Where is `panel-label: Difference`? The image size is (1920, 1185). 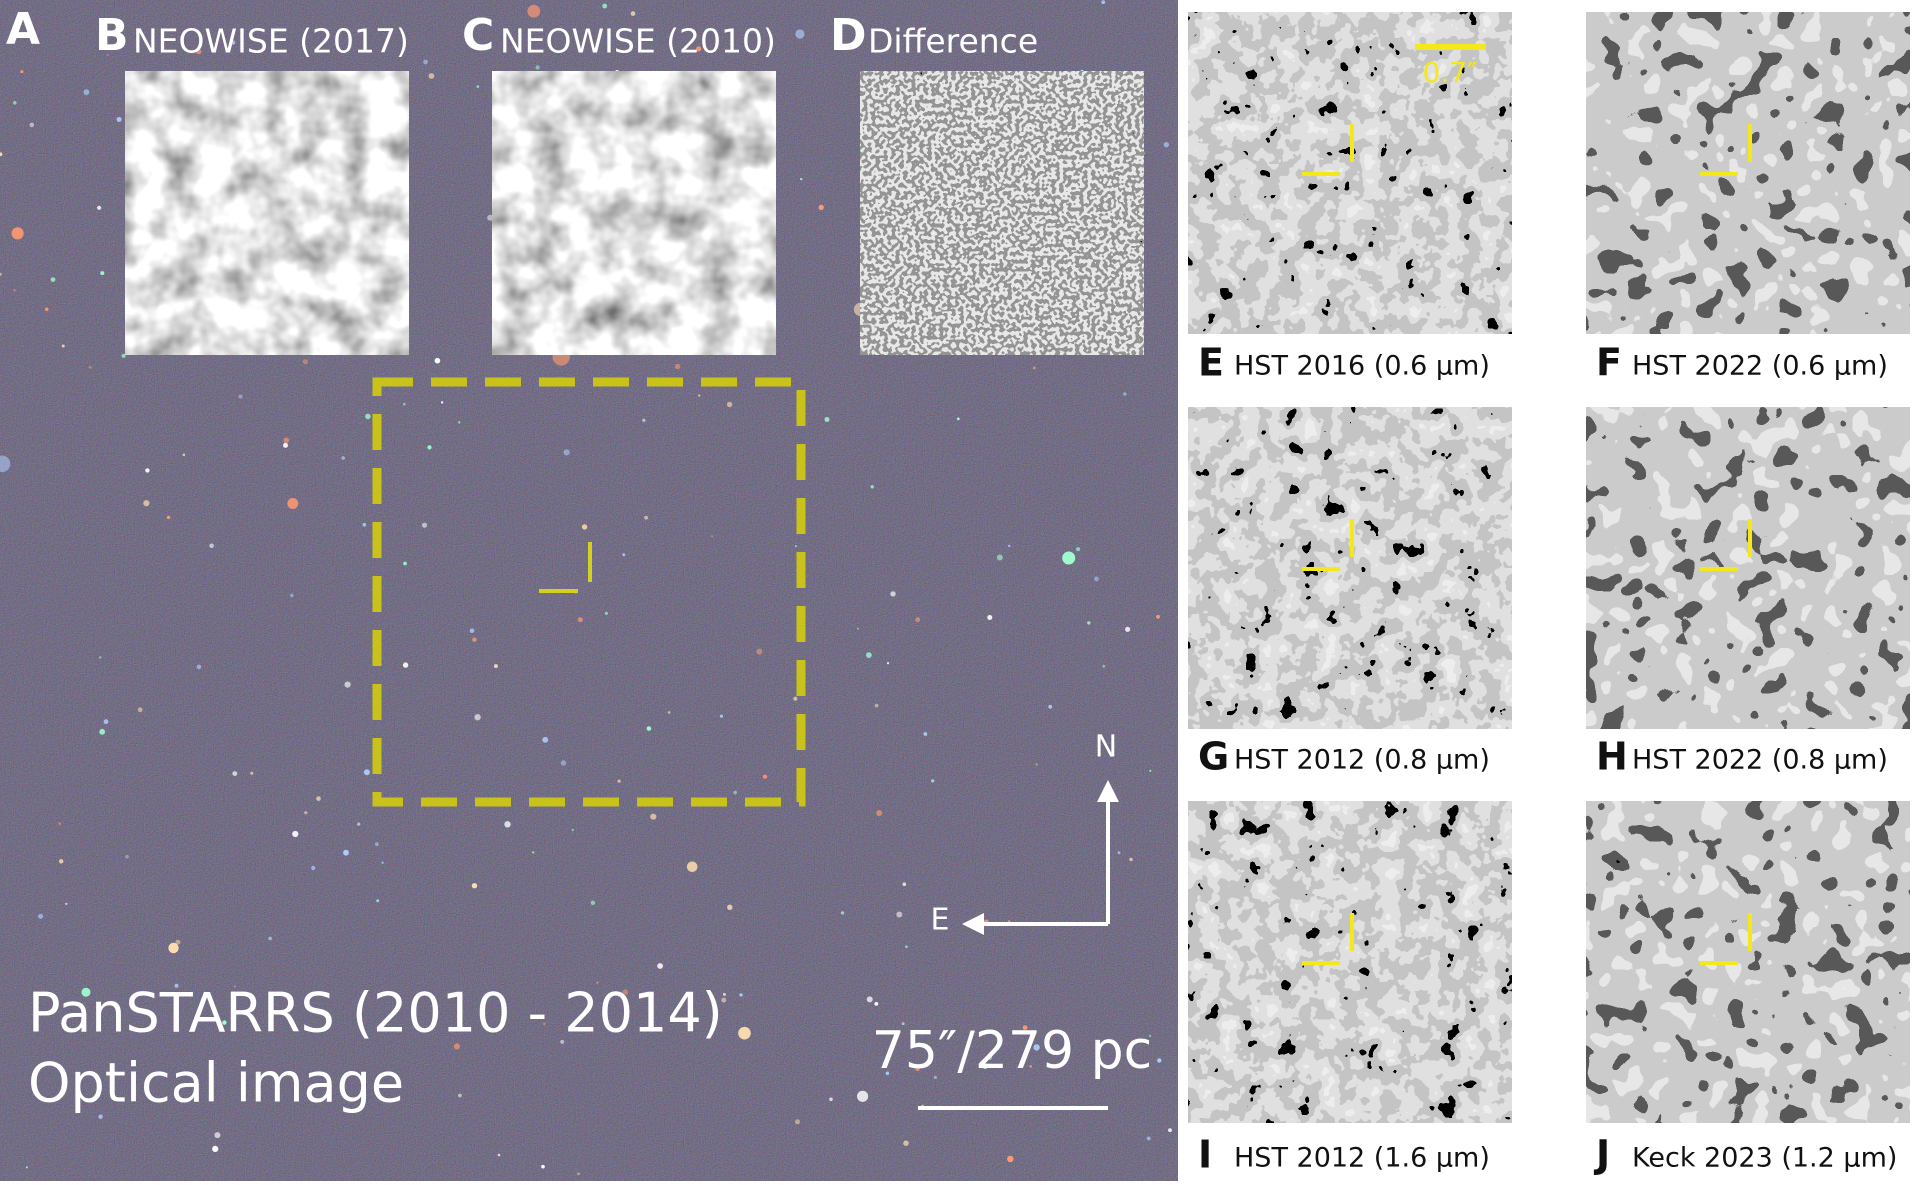 panel-label: Difference is located at coordinates (953, 41).